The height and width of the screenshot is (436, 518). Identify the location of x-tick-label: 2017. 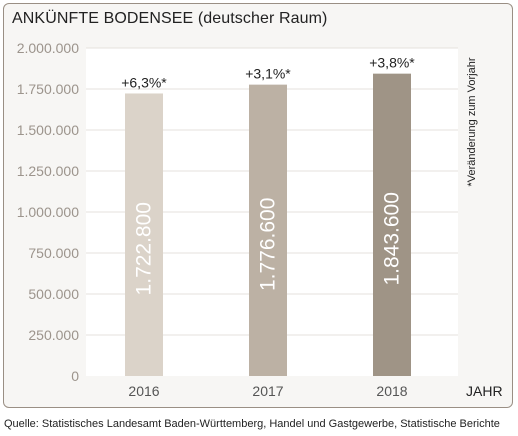
(267, 391).